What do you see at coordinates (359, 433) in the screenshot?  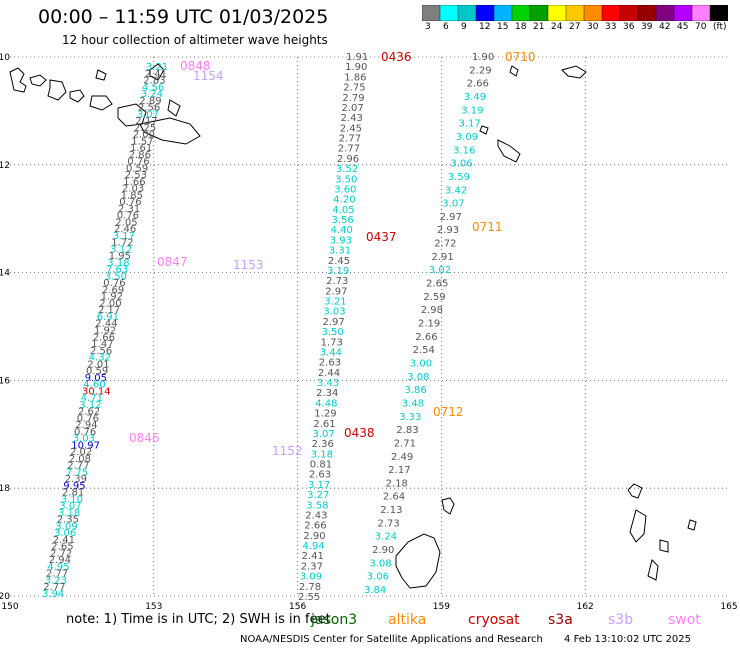 I see `pass-time-label: 0438` at bounding box center [359, 433].